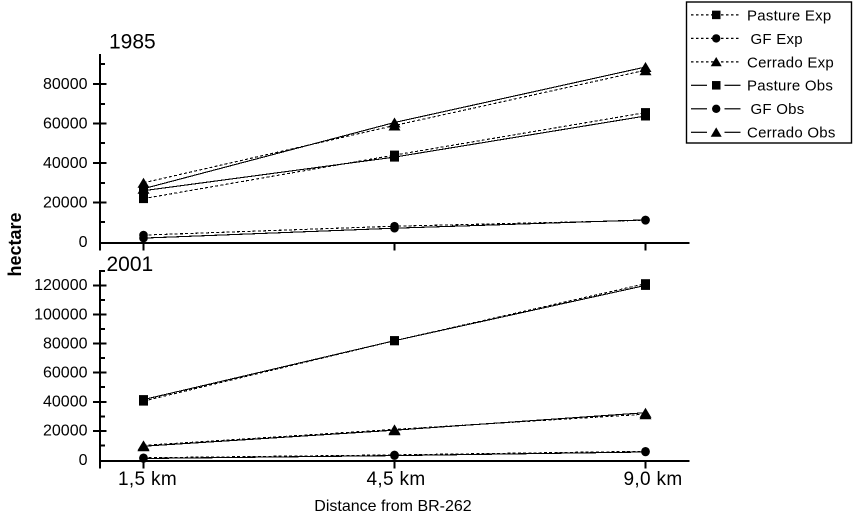 This screenshot has height=532, width=857. Describe the element at coordinates (147, 479) in the screenshot. I see `svg-text: 1,5 km` at that location.